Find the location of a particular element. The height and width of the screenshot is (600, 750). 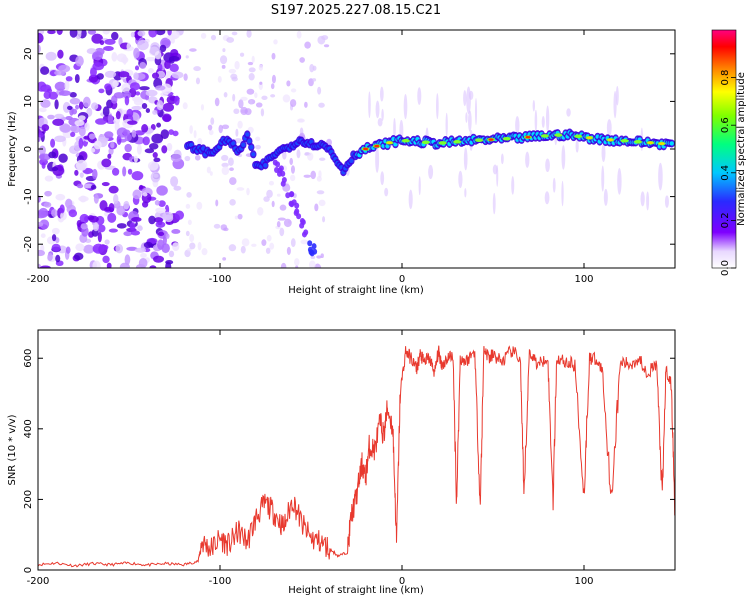

snr-ytick-label: 400 is located at coordinates (28, 428).